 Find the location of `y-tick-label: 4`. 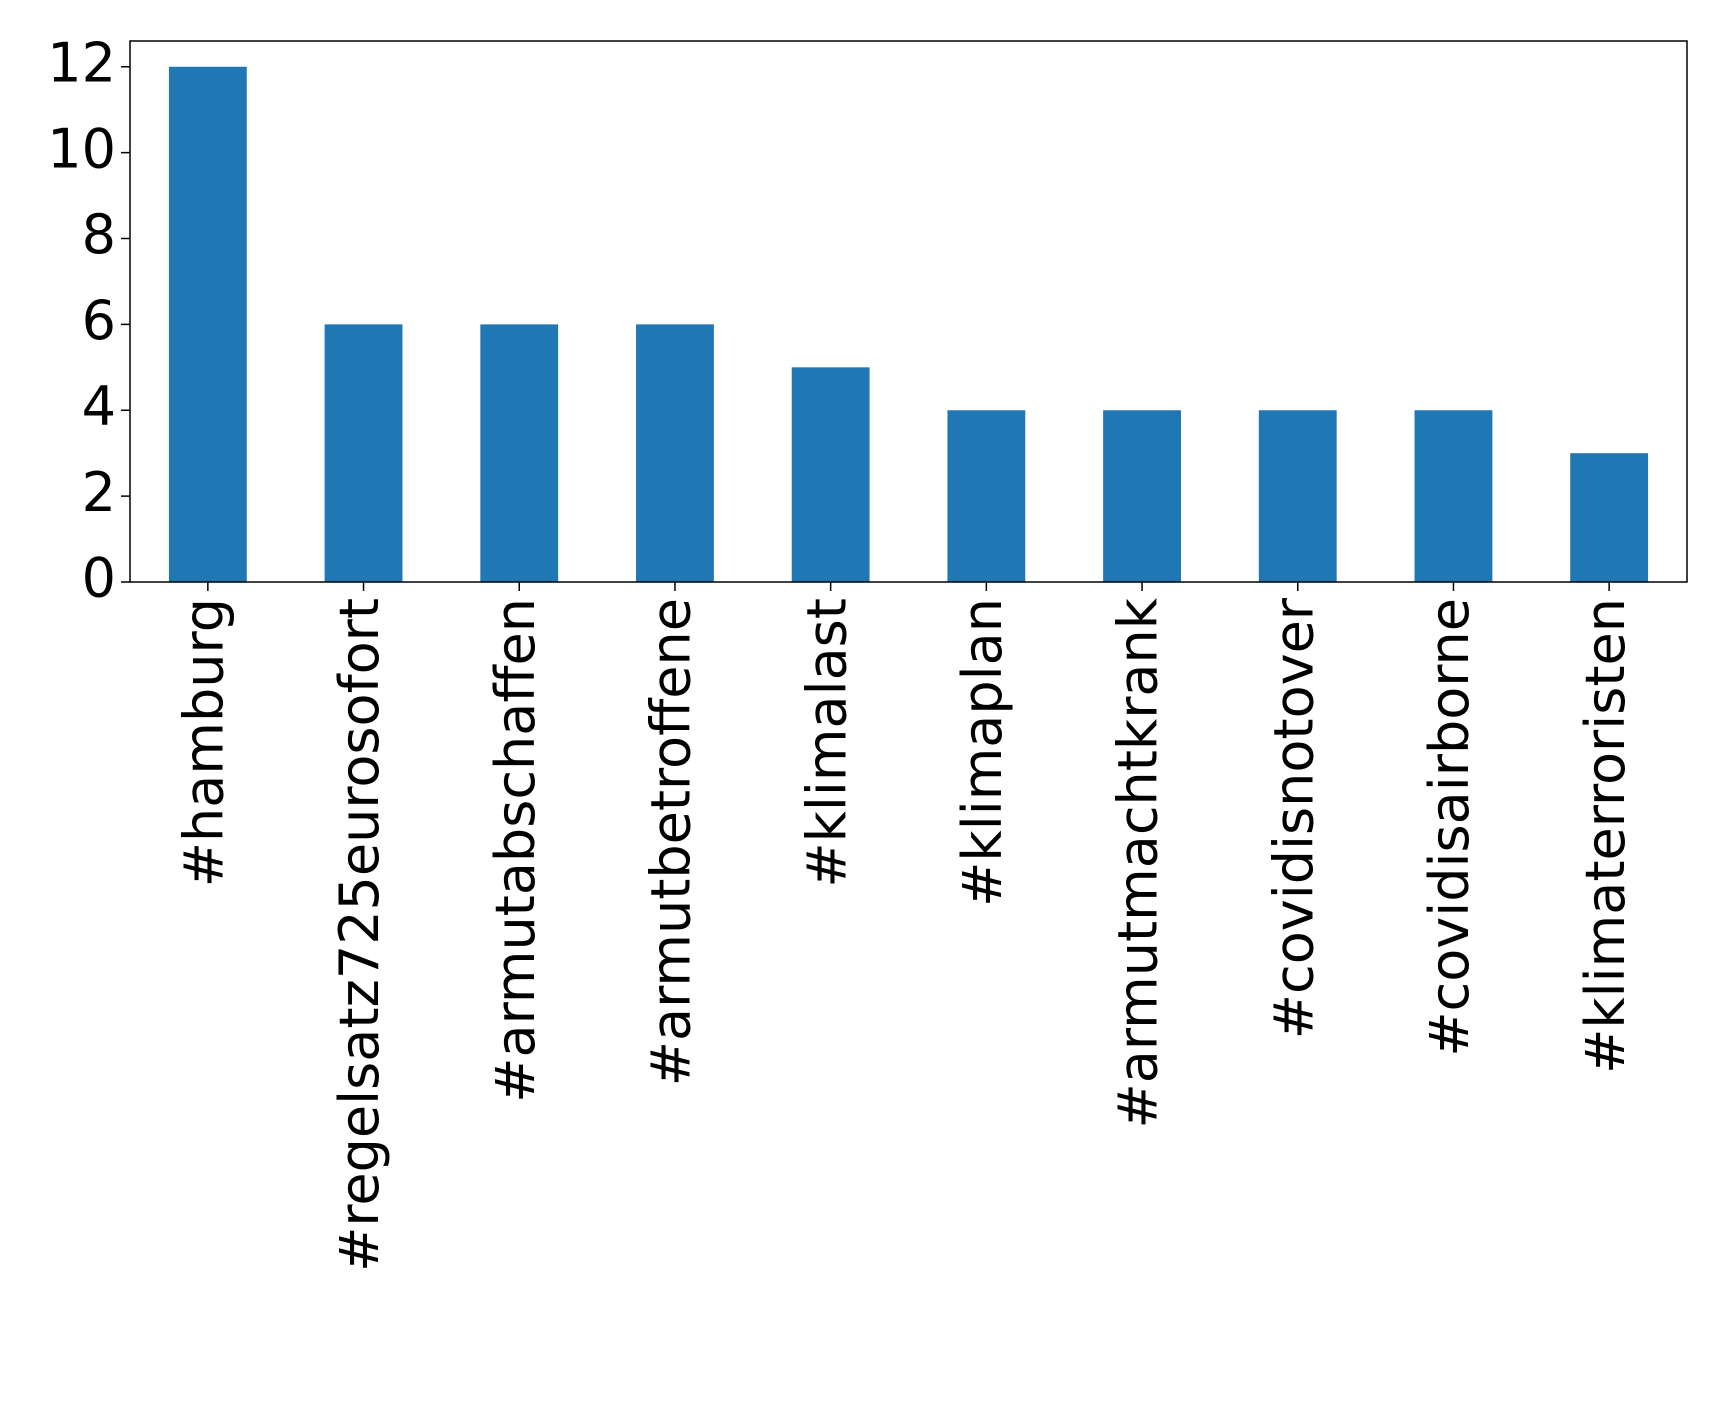

y-tick-label: 4 is located at coordinates (99, 406).